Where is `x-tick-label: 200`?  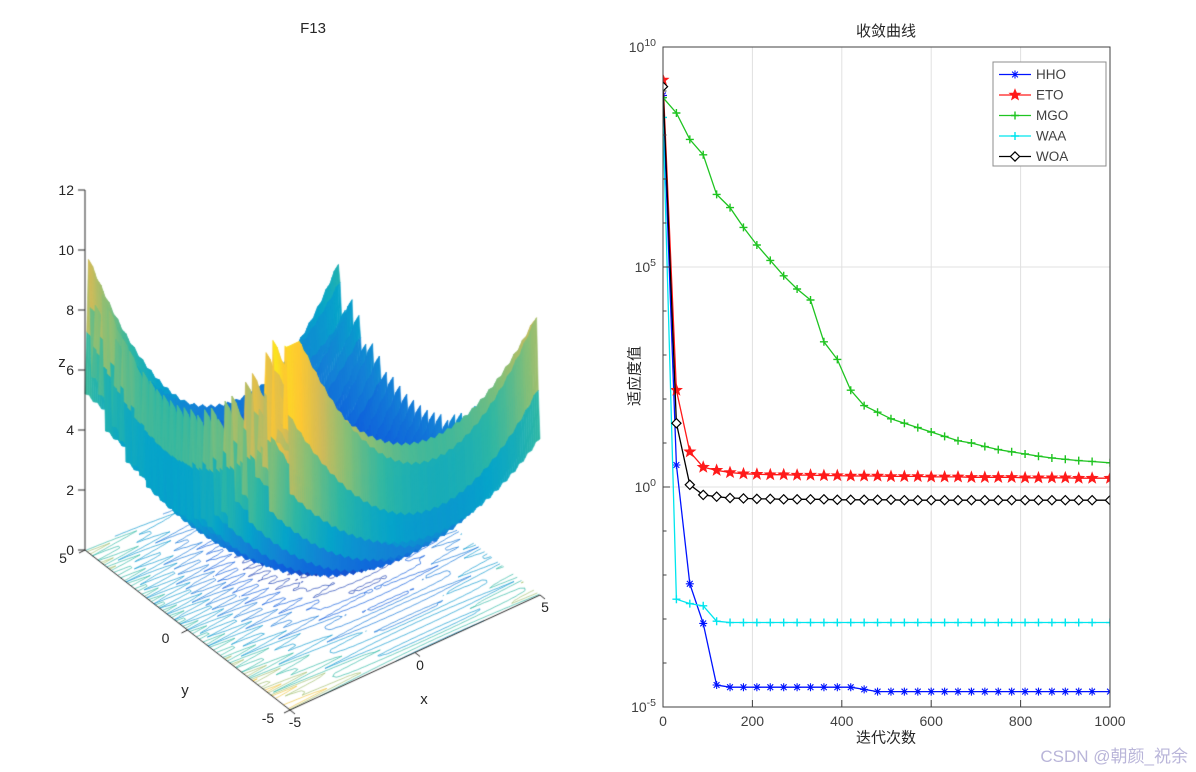 x-tick-label: 200 is located at coordinates (753, 721).